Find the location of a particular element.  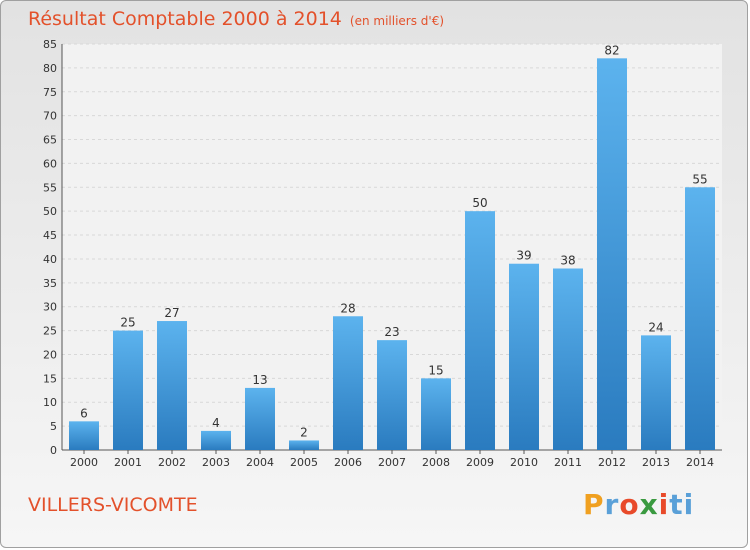

y-tick-label: 40 is located at coordinates (50, 259).